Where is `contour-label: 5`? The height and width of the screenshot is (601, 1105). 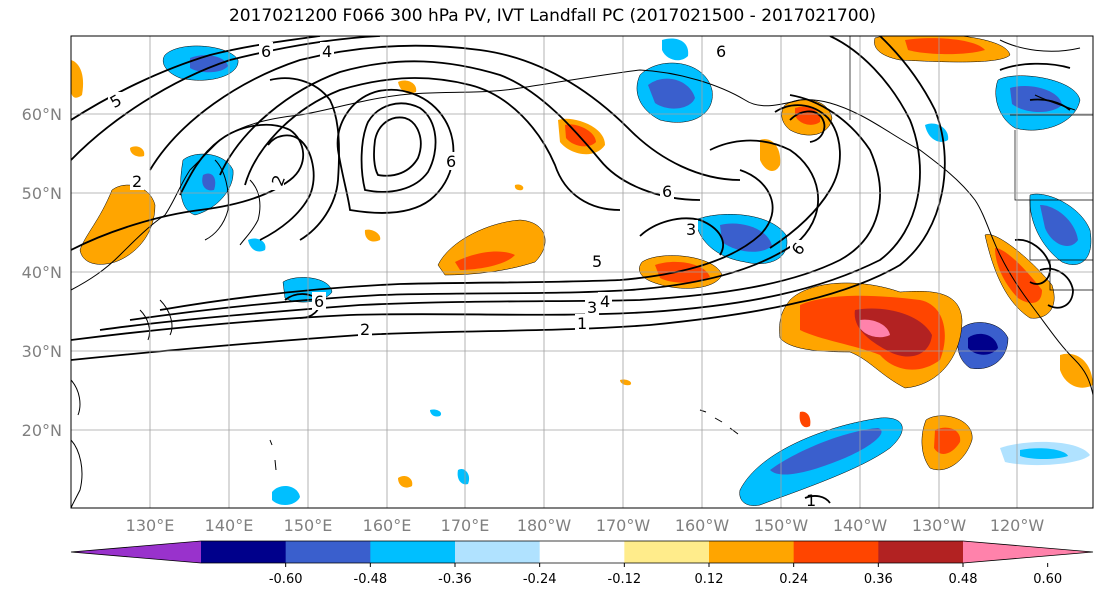
contour-label: 5 is located at coordinates (597, 261).